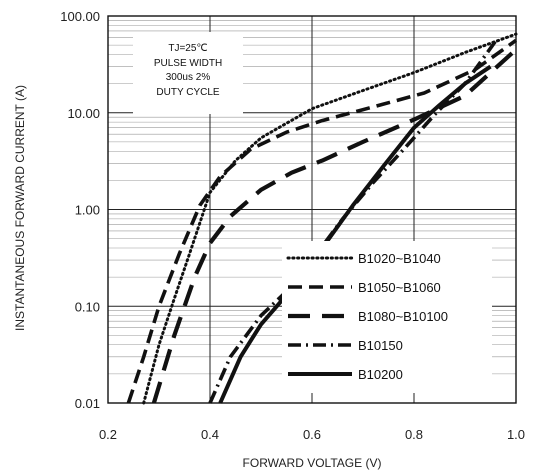 The image size is (535, 475). I want to click on x-tick-labels: 0.2 0.4 0.6 0.8 1.0, so click(312, 434).